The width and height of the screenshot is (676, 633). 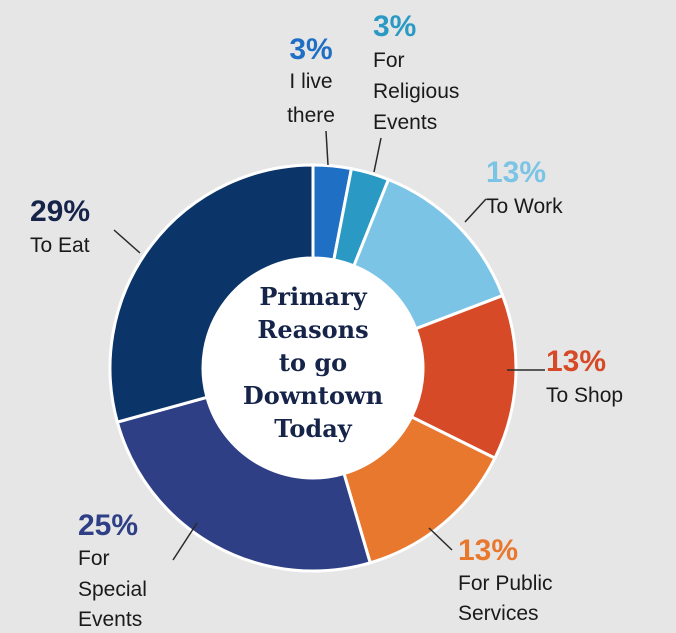 I want to click on slice-percent: 29%, so click(x=60, y=211).